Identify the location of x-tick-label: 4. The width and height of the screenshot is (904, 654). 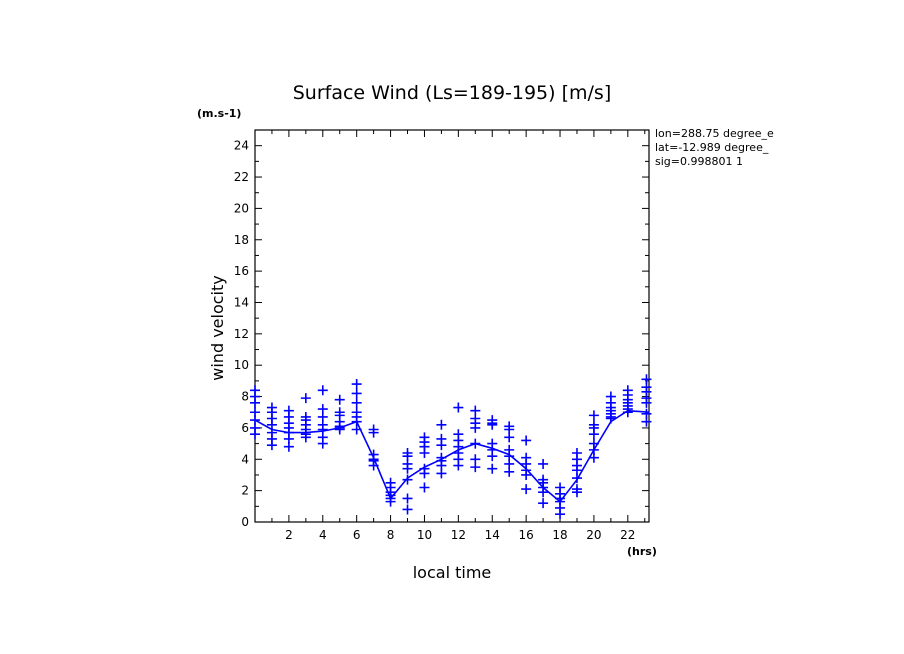
(323, 535).